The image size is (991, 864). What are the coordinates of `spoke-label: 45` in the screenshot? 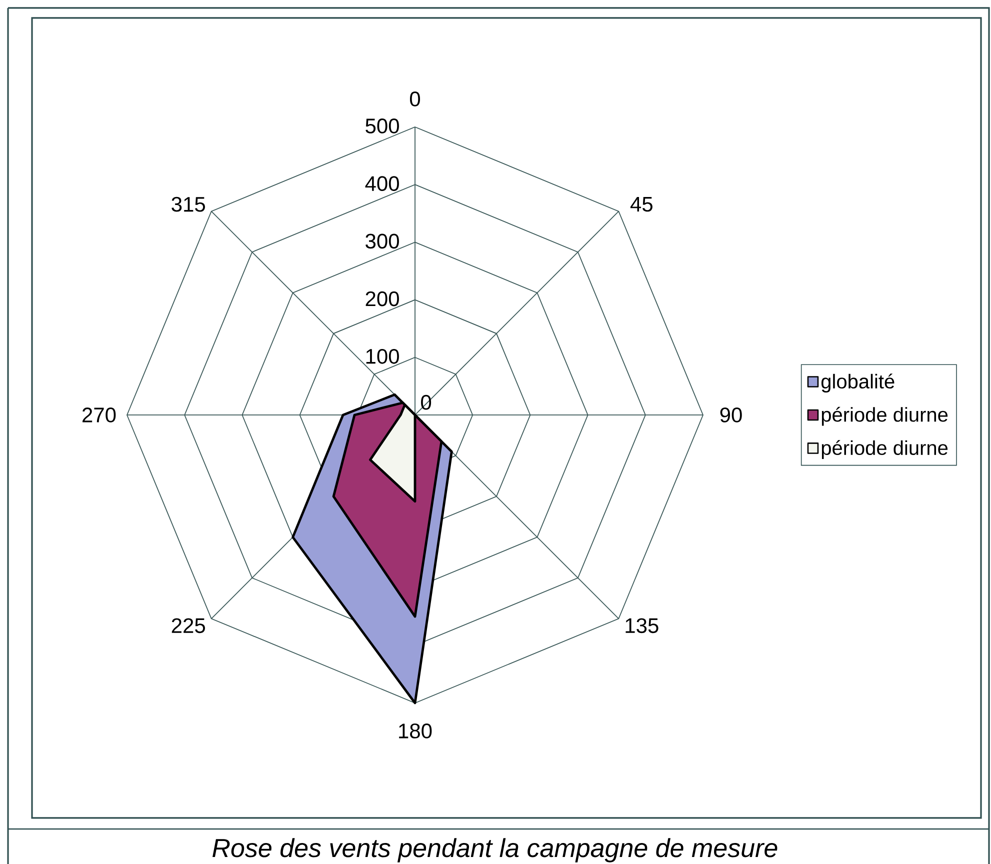 It's located at (641, 204).